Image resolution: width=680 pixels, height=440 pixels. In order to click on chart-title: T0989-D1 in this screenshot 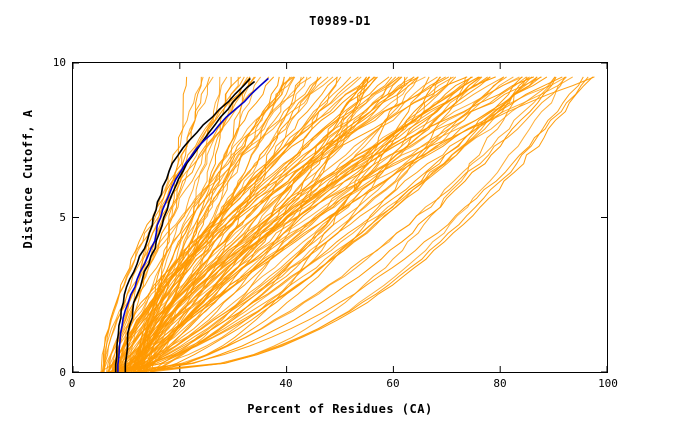, I will do `click(340, 21)`.